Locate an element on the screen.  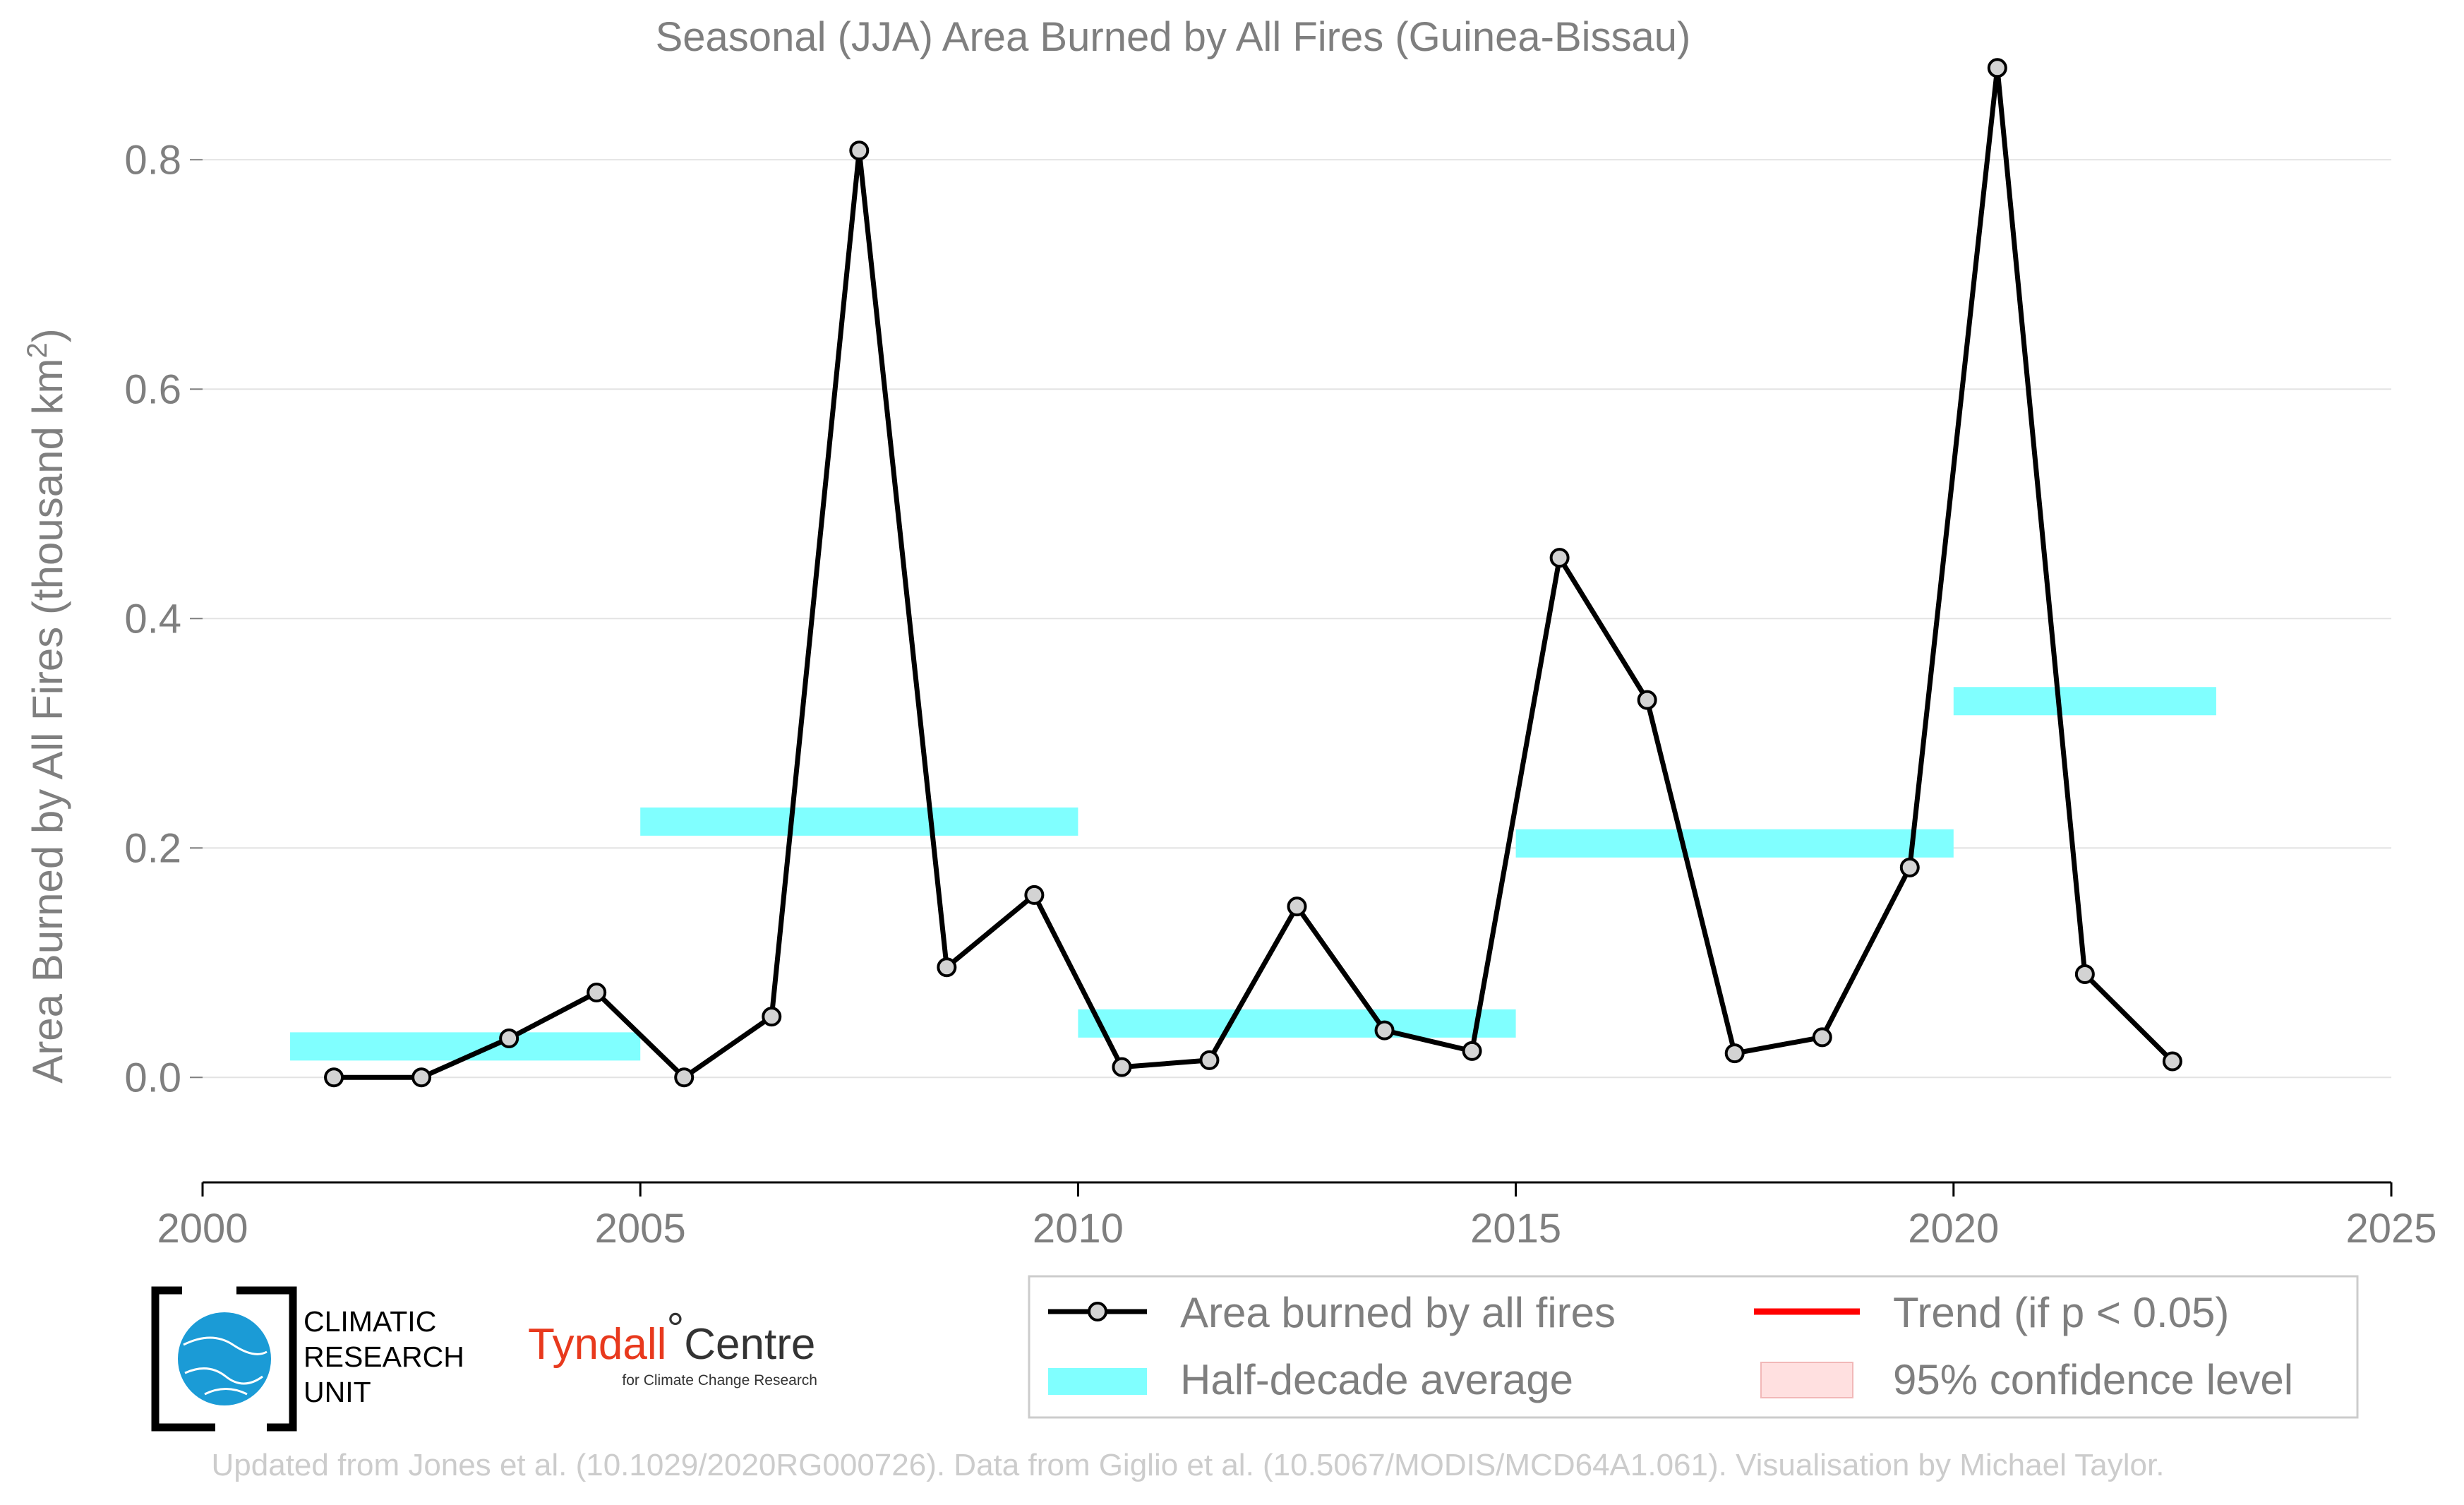
cru-text-line1: CLIMATIC is located at coordinates (370, 1321).